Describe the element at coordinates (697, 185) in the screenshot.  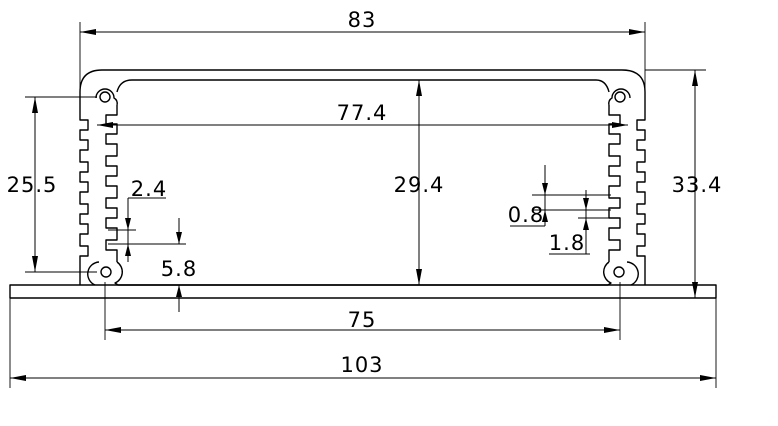
I see `label-33-4: 33.4` at that location.